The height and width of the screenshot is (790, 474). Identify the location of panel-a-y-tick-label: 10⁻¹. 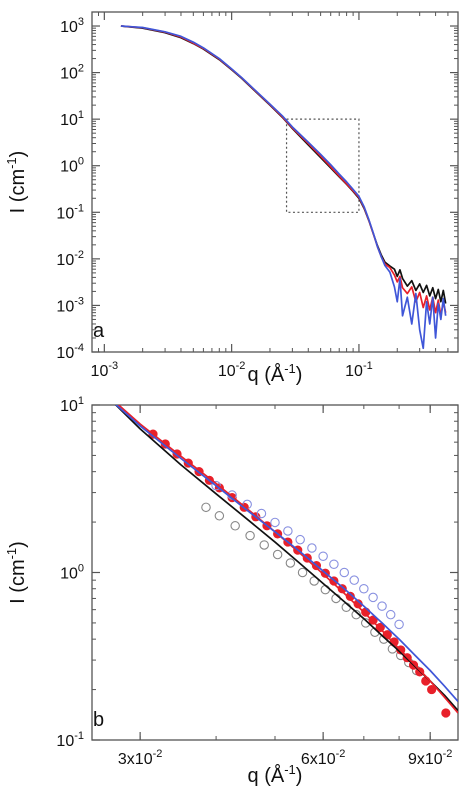
(70, 212).